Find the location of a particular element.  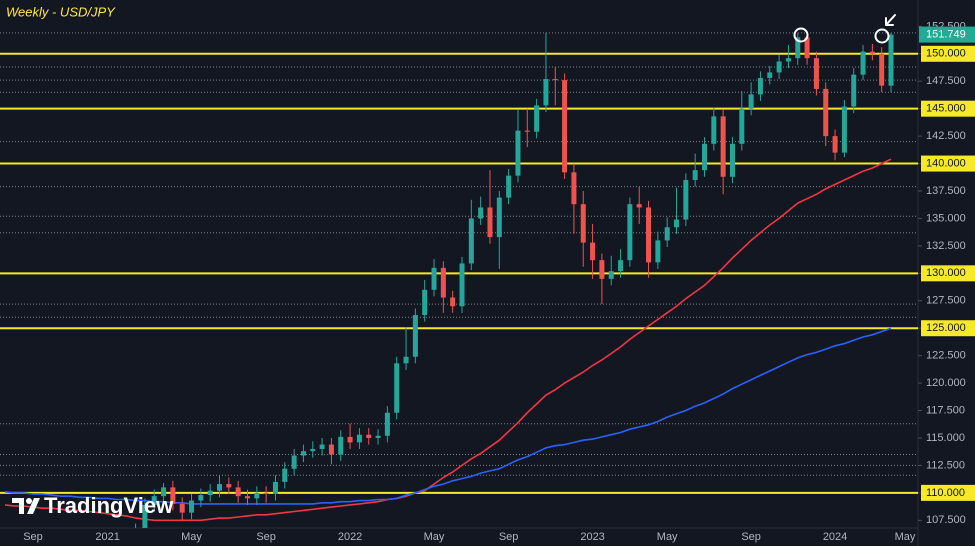

x-tick-label: 2022 is located at coordinates (350, 537).